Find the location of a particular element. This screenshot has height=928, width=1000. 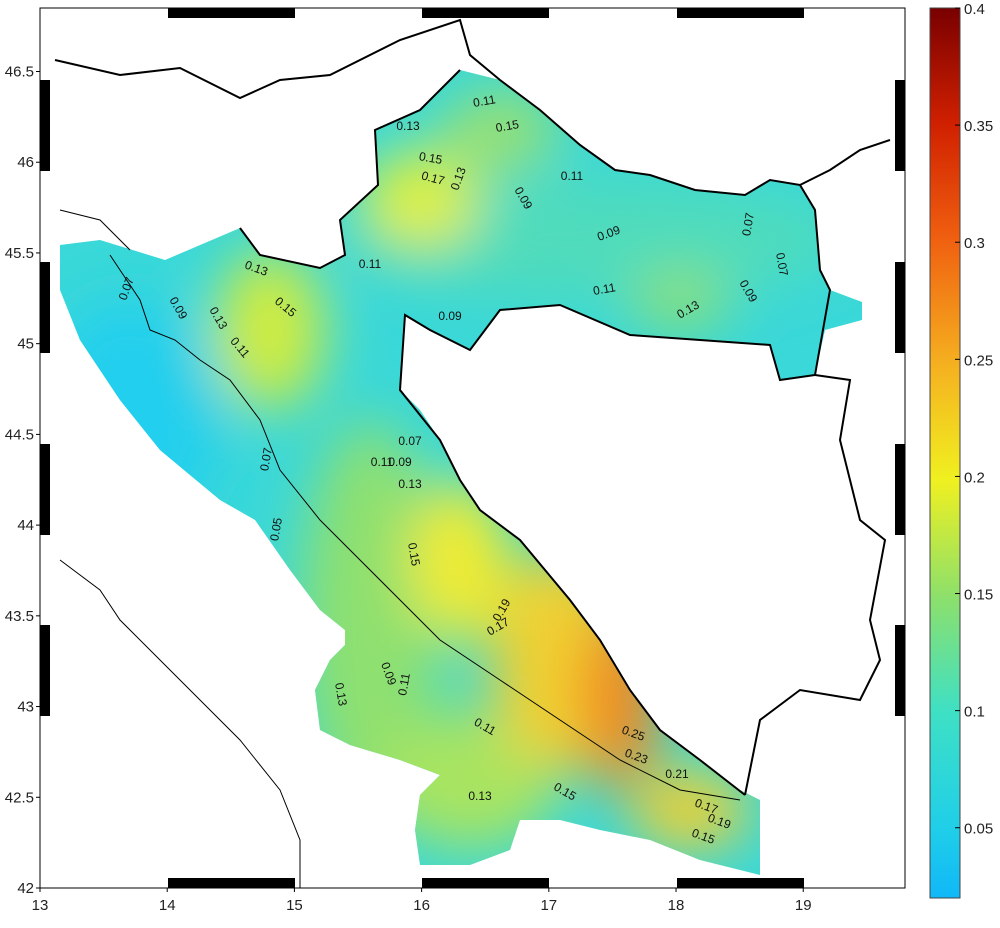

y-tick-label: 45 is located at coordinates (25, 344).